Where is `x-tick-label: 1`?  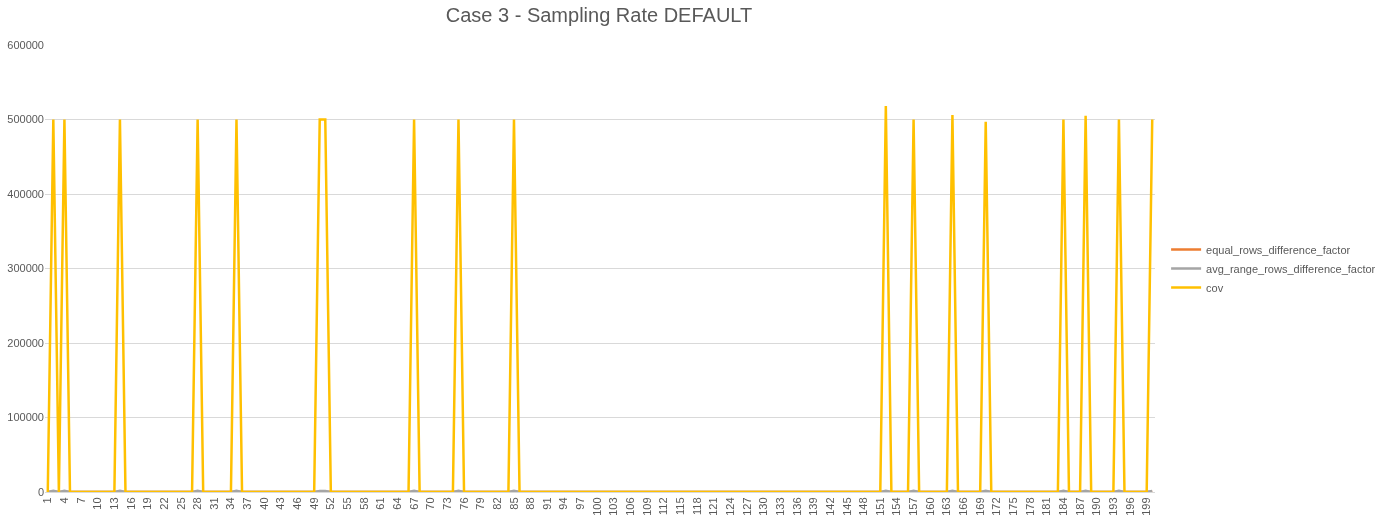
x-tick-label: 1 is located at coordinates (47, 500).